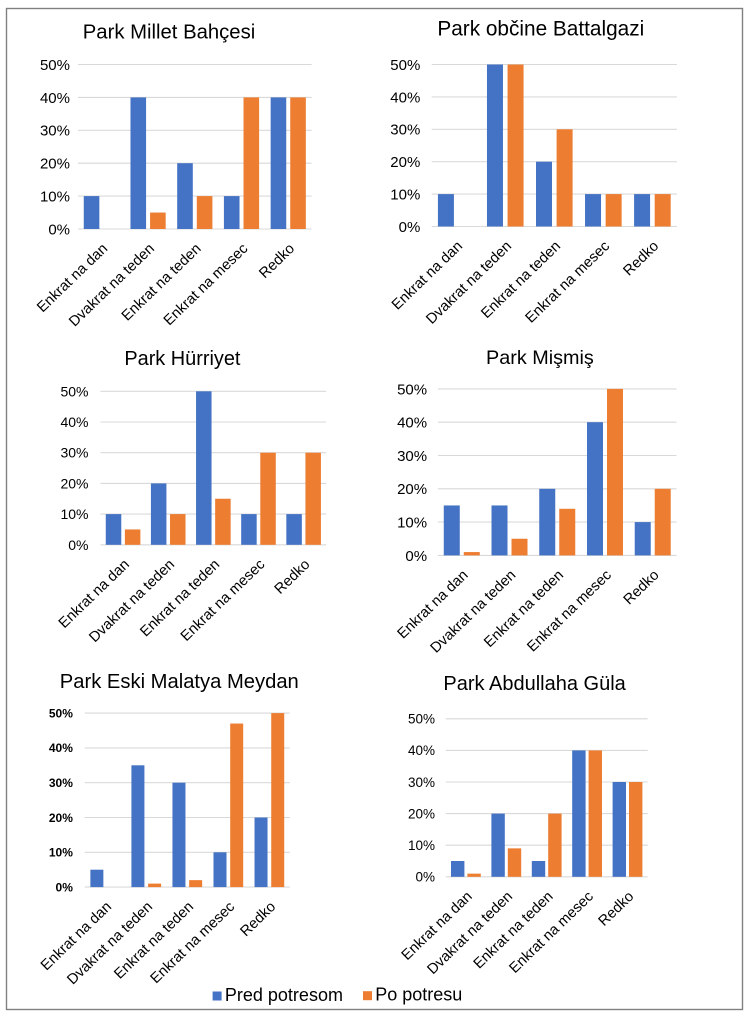 This screenshot has width=750, height=1017. I want to click on svg-text: Park Millet Bahçesi, so click(169, 32).